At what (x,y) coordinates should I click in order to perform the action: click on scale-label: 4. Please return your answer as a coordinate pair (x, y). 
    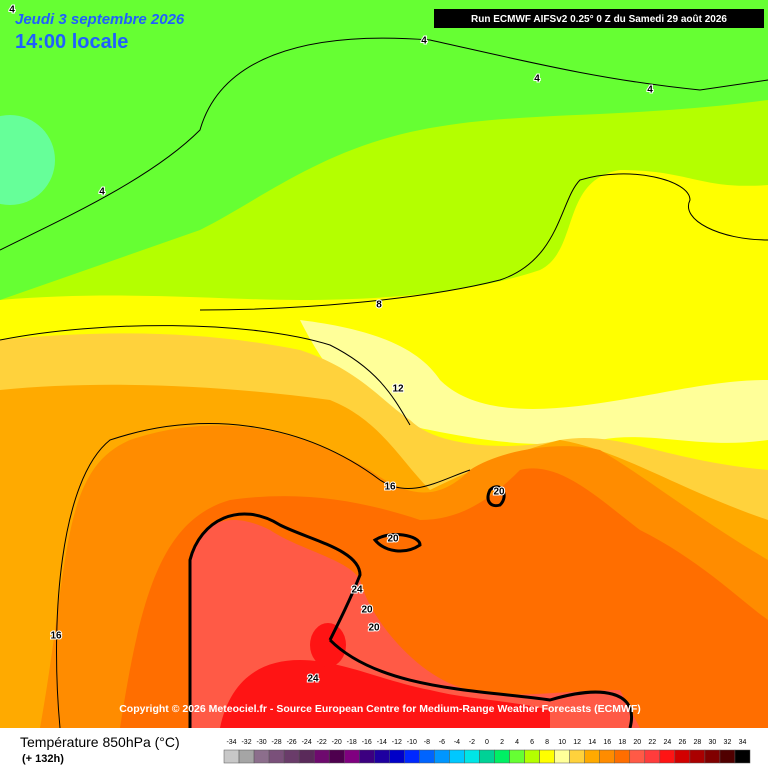
    Looking at the image, I should click on (517, 742).